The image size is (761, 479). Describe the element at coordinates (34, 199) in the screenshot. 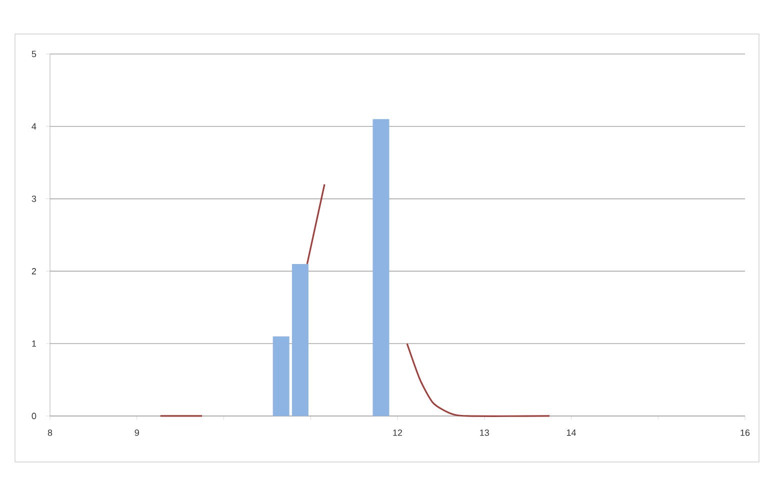

I see `y-tick-label: 3` at that location.